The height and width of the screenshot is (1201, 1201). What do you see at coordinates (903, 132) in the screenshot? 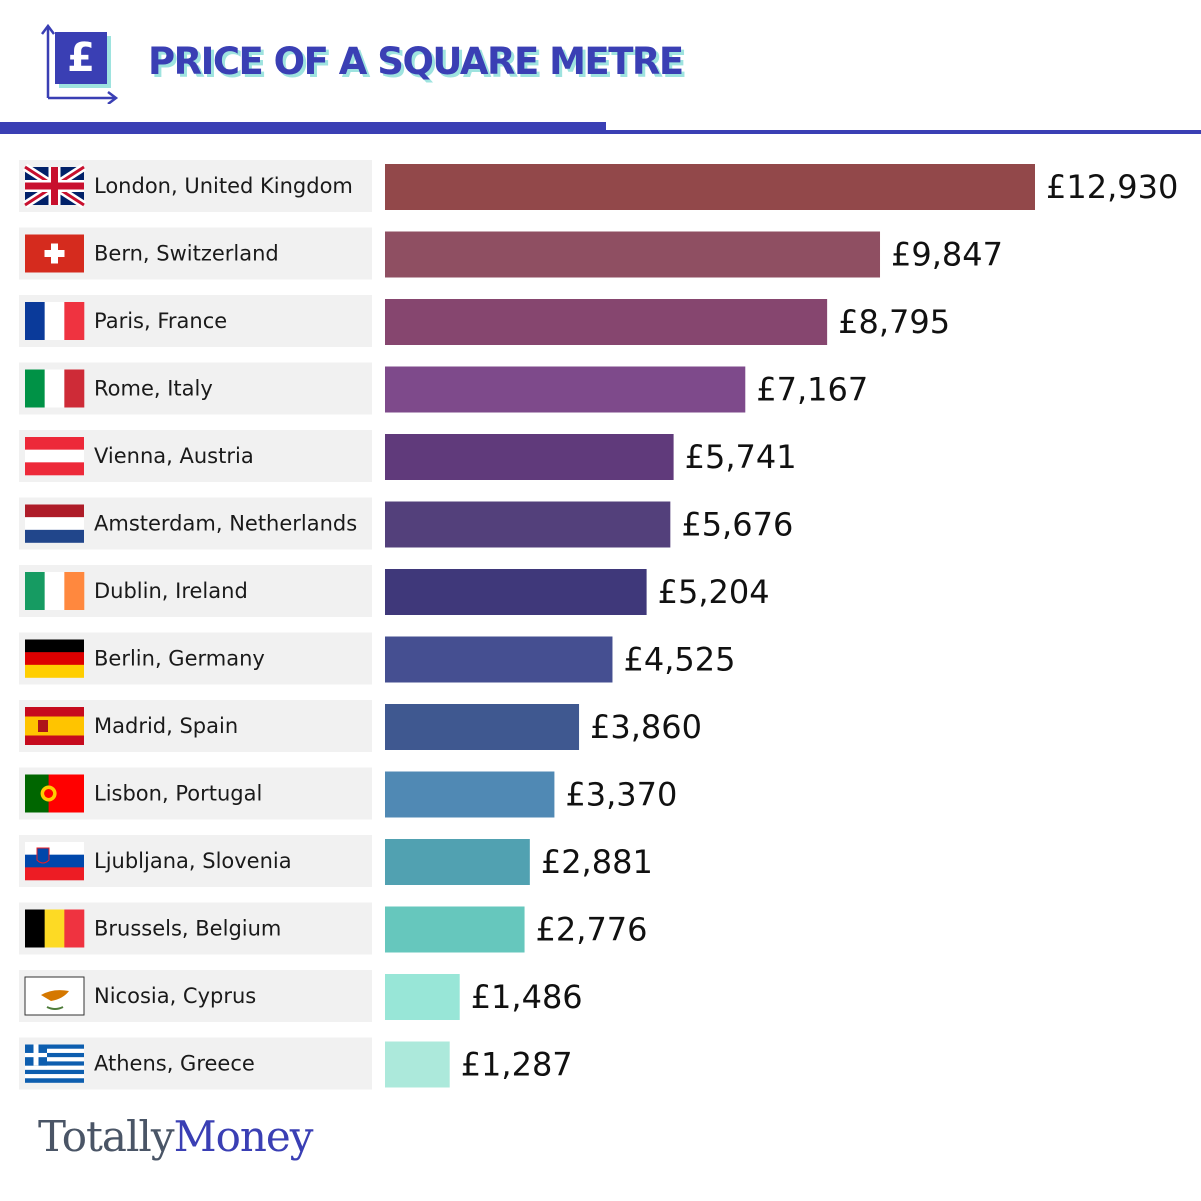
I see `header-divider-thin` at bounding box center [903, 132].